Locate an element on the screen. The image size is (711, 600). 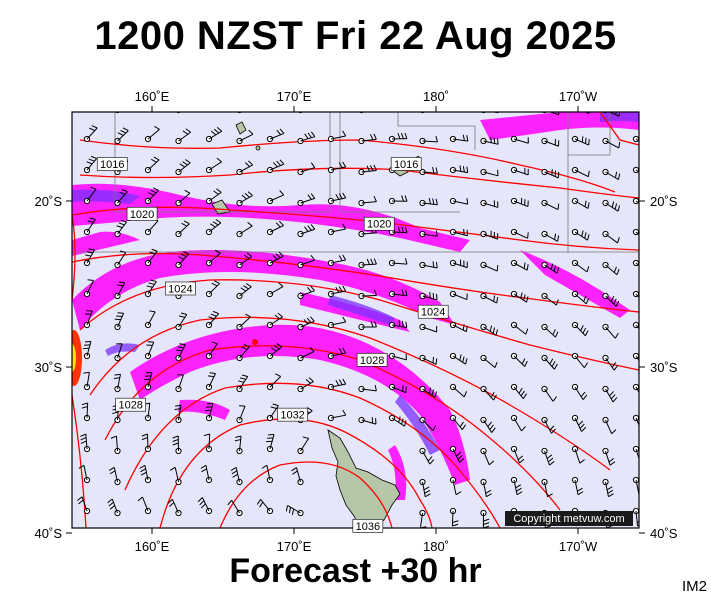
isobar-label: 1032 is located at coordinates (292, 414).